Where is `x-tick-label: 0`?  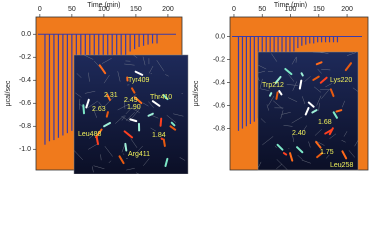
x-tick-label: 0 is located at coordinates (40, 9).